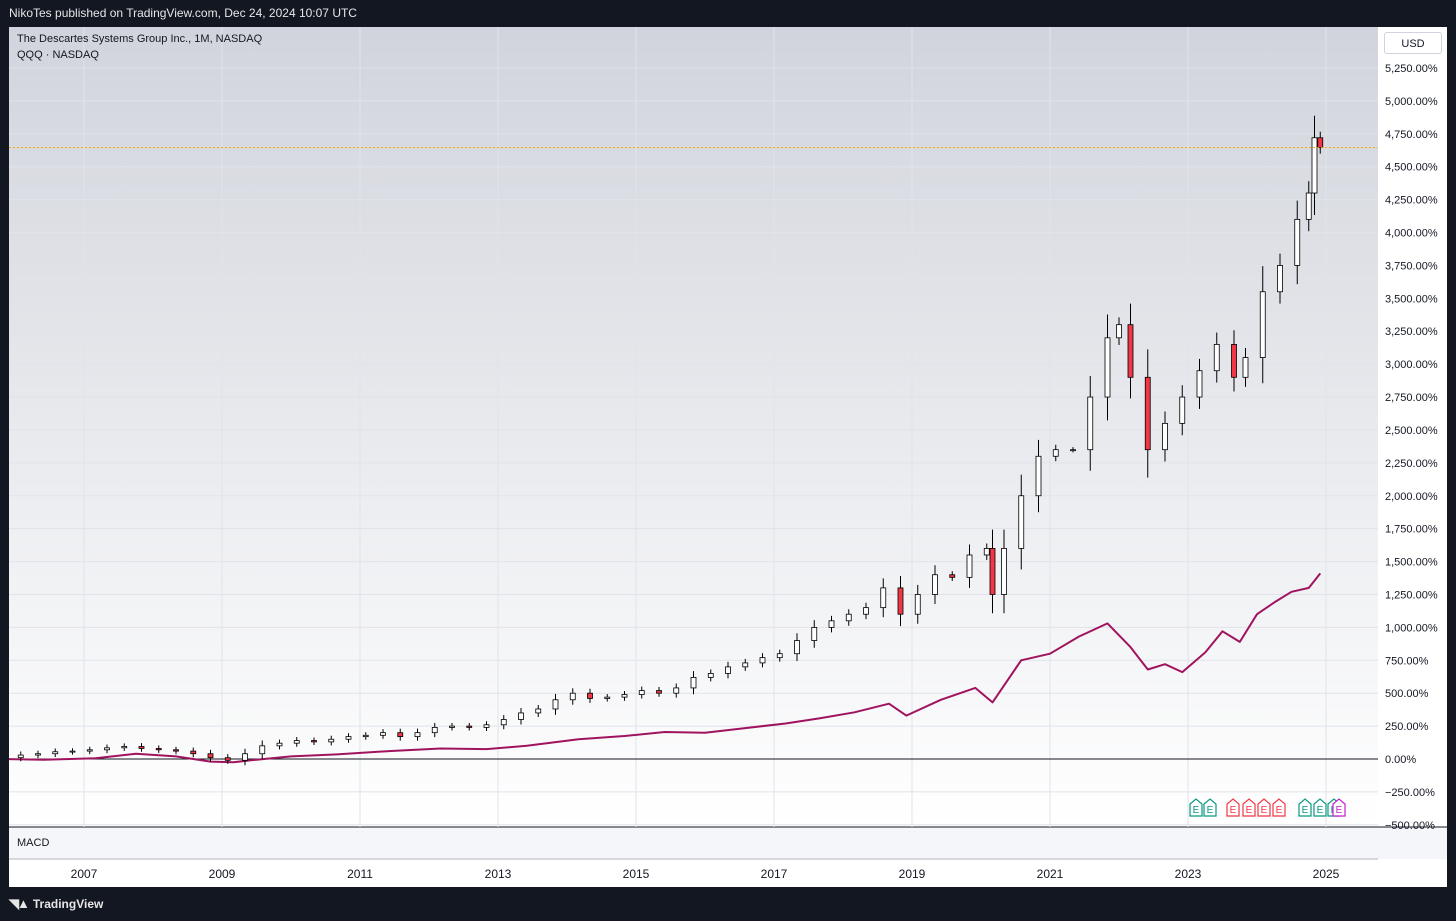 The width and height of the screenshot is (1456, 921). I want to click on tradingview-logo: ◥▲ TradingView, so click(56, 904).